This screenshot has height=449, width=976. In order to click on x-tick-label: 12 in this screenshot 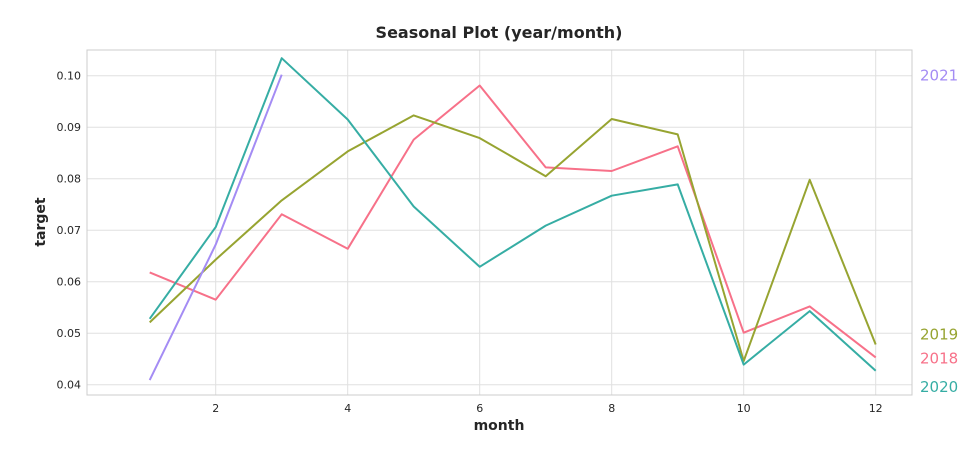, I will do `click(876, 408)`.